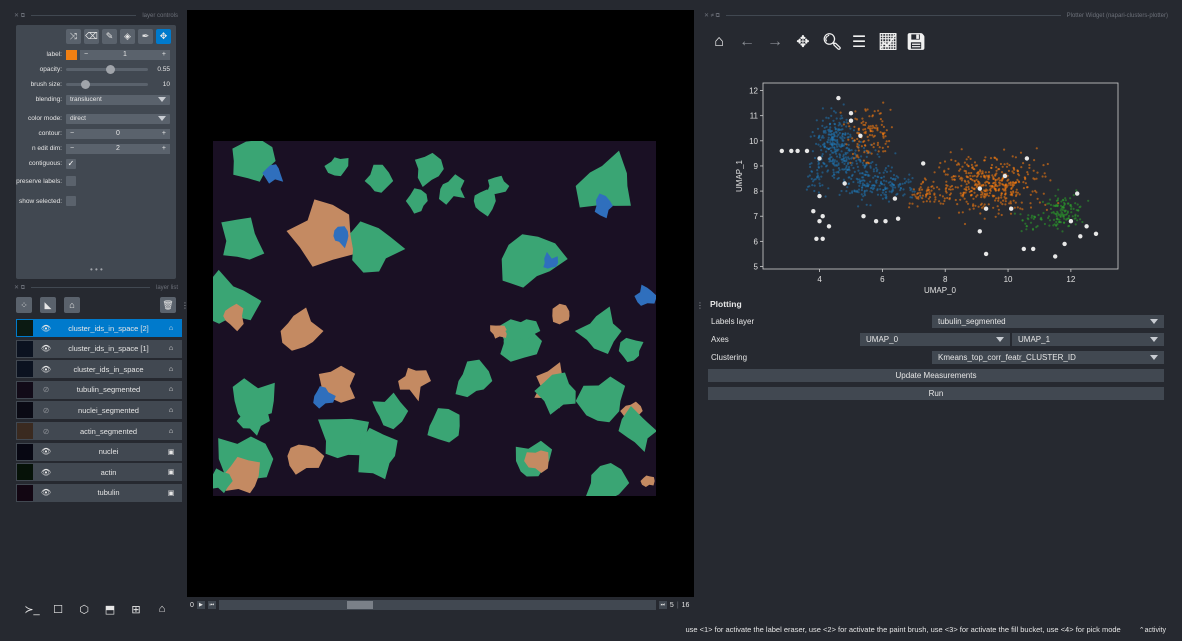 The image size is (1182, 641). I want to click on eraser-icon: ⌫, so click(91, 36).